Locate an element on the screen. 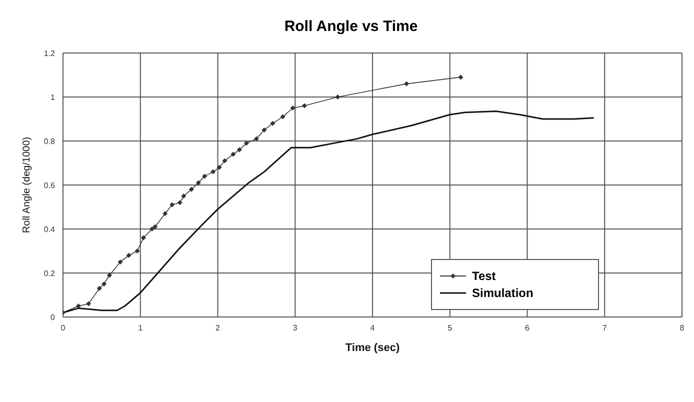 Image resolution: width=694 pixels, height=402 pixels. y-tick-label: 0.8 is located at coordinates (50, 141).